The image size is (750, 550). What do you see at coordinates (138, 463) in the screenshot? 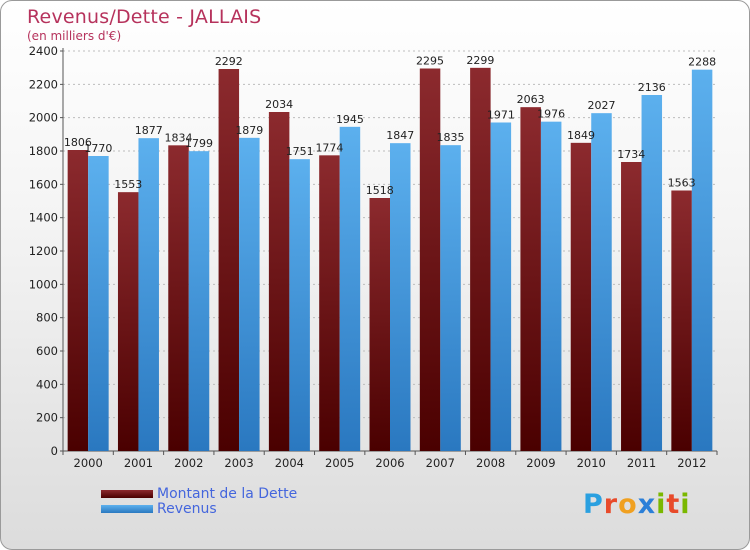
I see `x-tick-label: 2001` at bounding box center [138, 463].